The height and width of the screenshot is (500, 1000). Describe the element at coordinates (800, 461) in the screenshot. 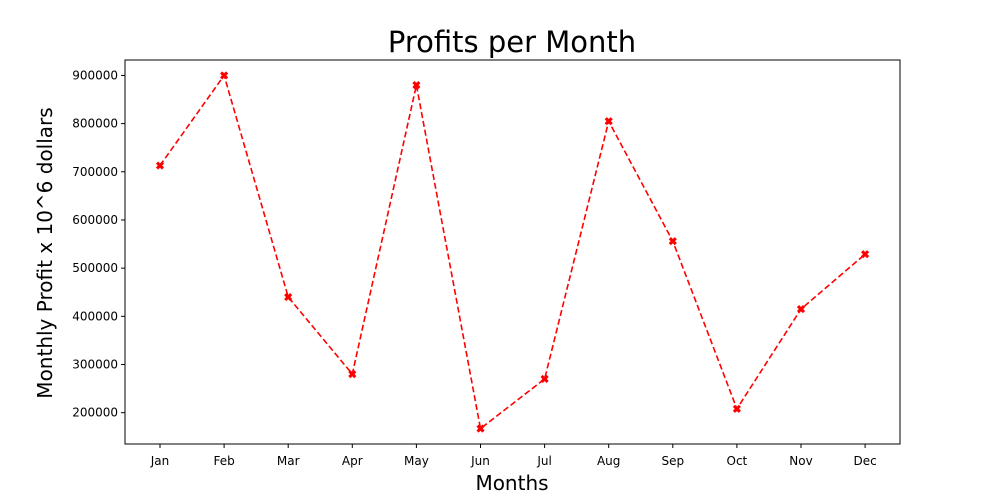

I see `x-tick-label: Nov` at that location.